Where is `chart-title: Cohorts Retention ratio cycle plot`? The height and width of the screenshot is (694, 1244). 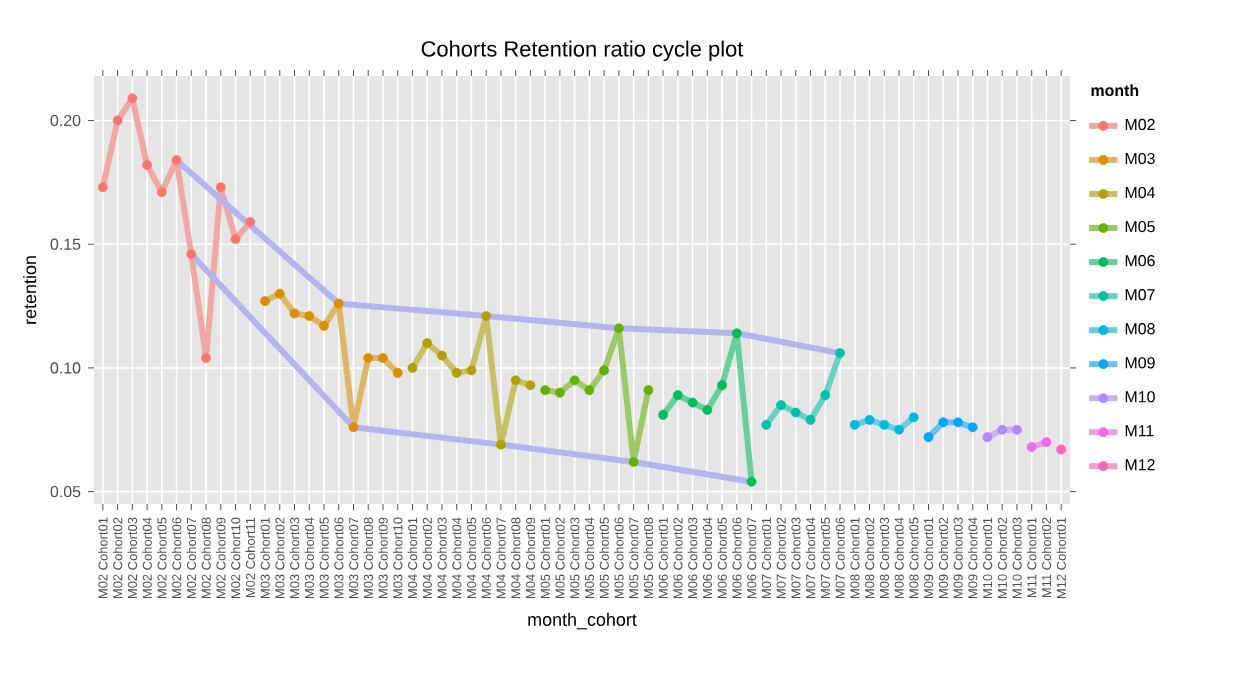 chart-title: Cohorts Retention ratio cycle plot is located at coordinates (582, 50).